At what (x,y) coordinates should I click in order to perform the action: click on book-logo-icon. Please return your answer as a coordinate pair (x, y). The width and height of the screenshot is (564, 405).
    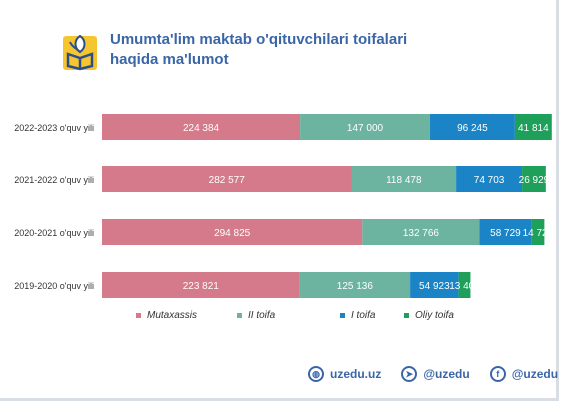
    Looking at the image, I should click on (80, 52).